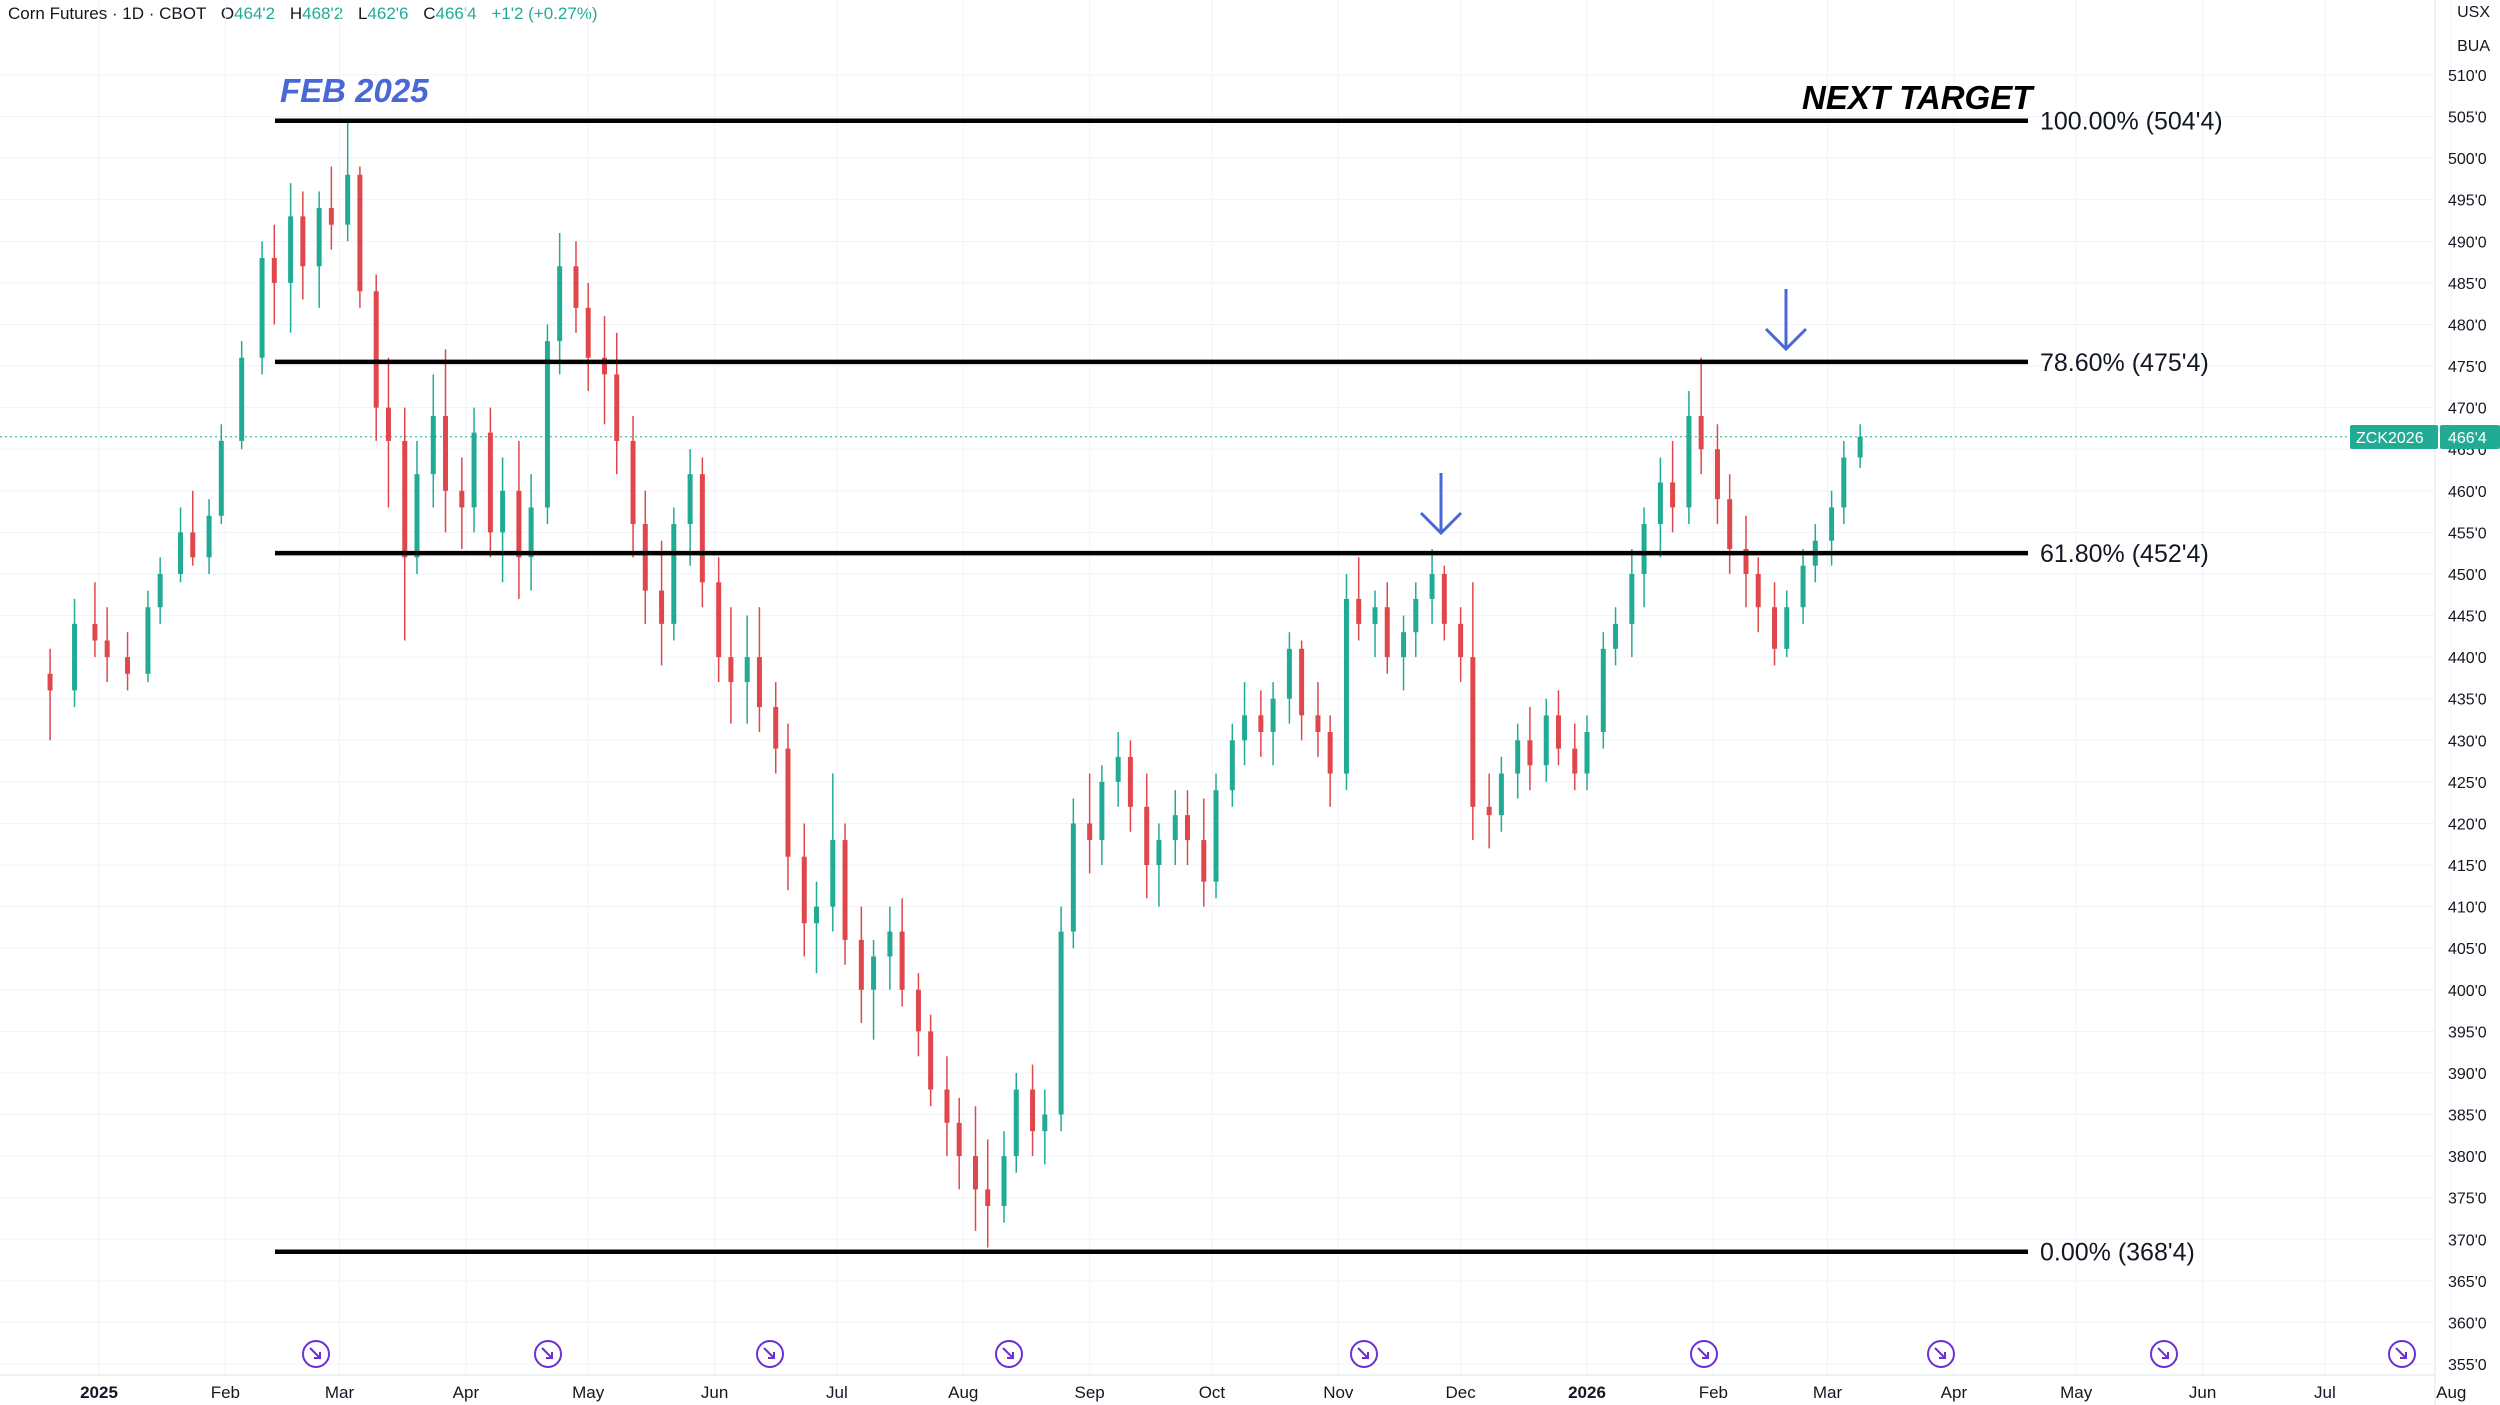 Image resolution: width=2500 pixels, height=1405 pixels. What do you see at coordinates (2467, 284) in the screenshot?
I see `y-tick-label: 485'0` at bounding box center [2467, 284].